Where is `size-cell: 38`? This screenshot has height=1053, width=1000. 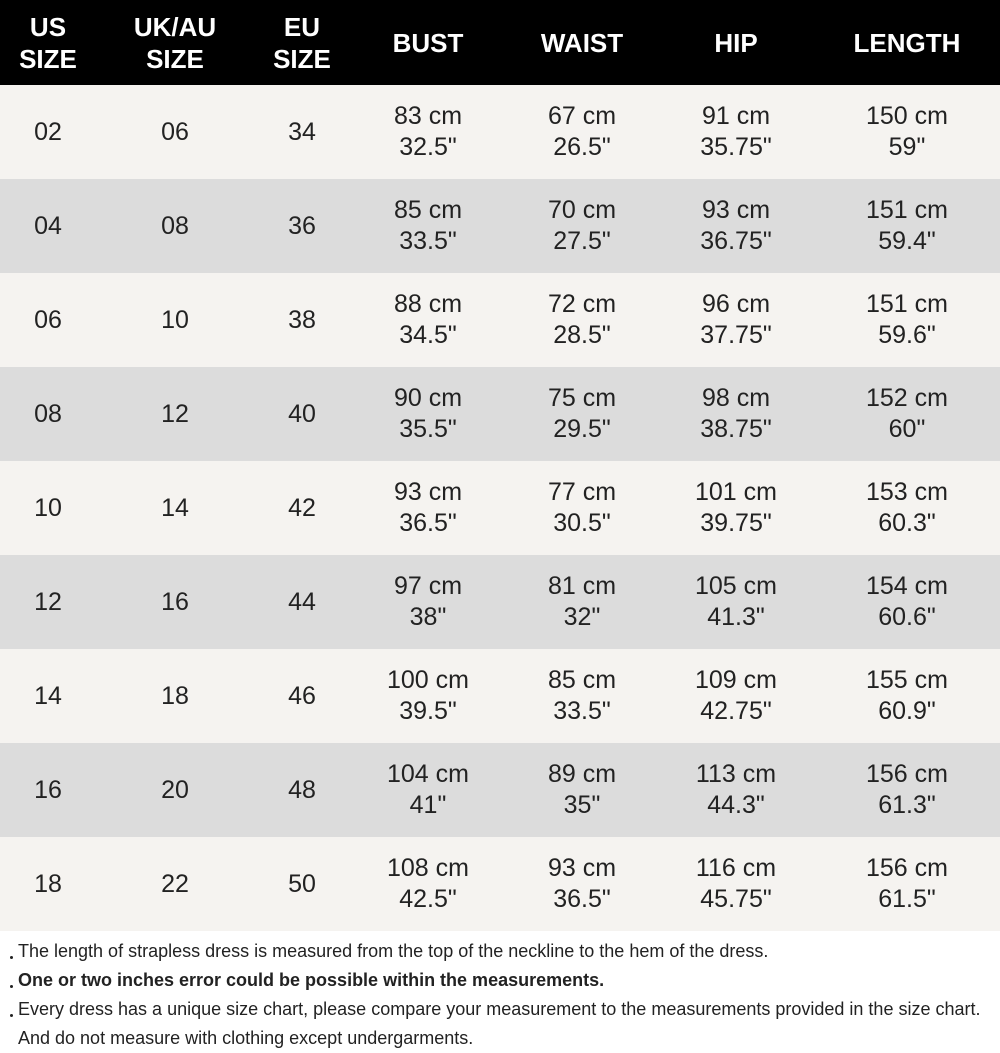
size-cell: 38 is located at coordinates (302, 320).